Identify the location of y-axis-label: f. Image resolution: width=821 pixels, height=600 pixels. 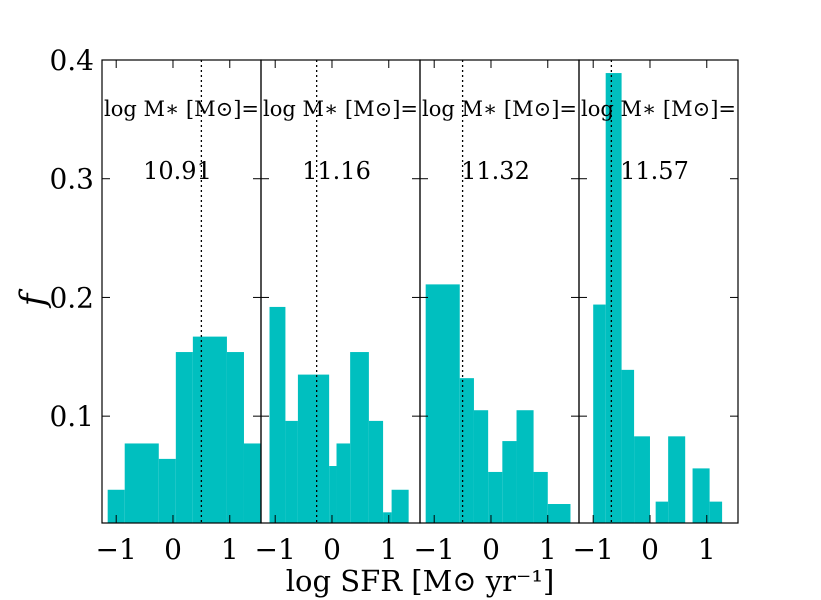
(33, 298).